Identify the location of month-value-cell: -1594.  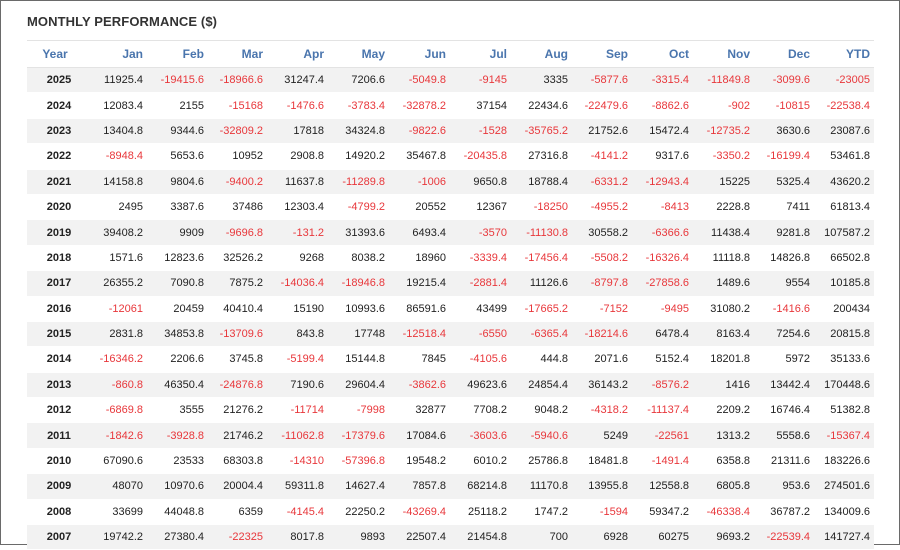
(602, 512).